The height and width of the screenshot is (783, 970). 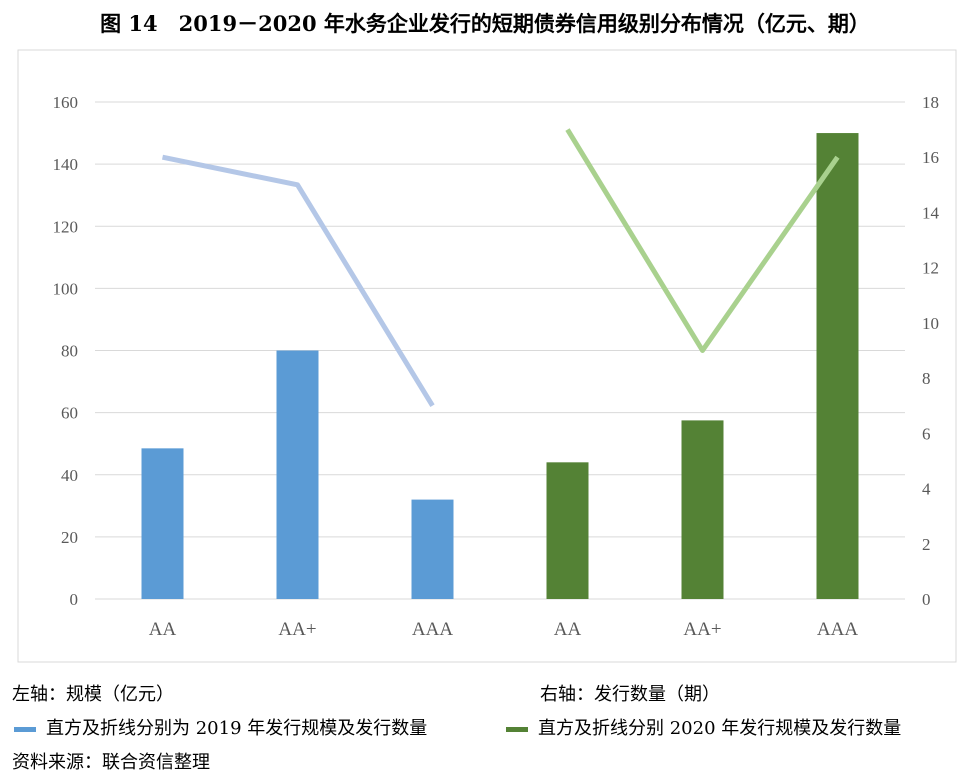 What do you see at coordinates (69, 475) in the screenshot?
I see `left-tick-label: 40` at bounding box center [69, 475].